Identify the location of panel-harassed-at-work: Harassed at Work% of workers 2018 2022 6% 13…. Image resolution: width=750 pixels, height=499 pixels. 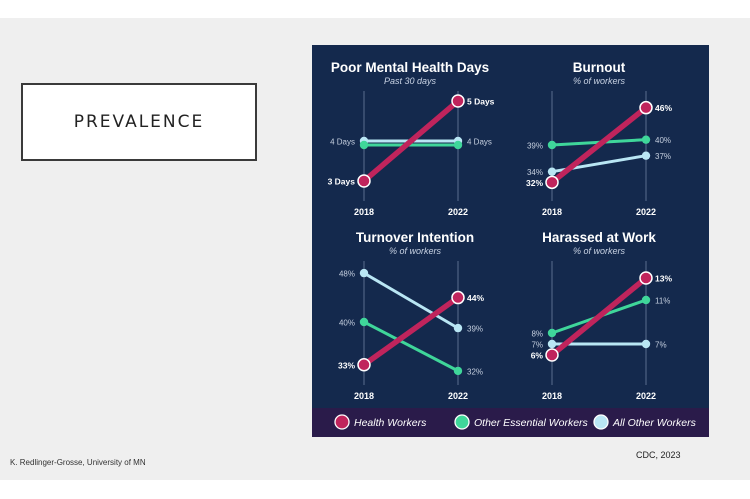
(602, 315).